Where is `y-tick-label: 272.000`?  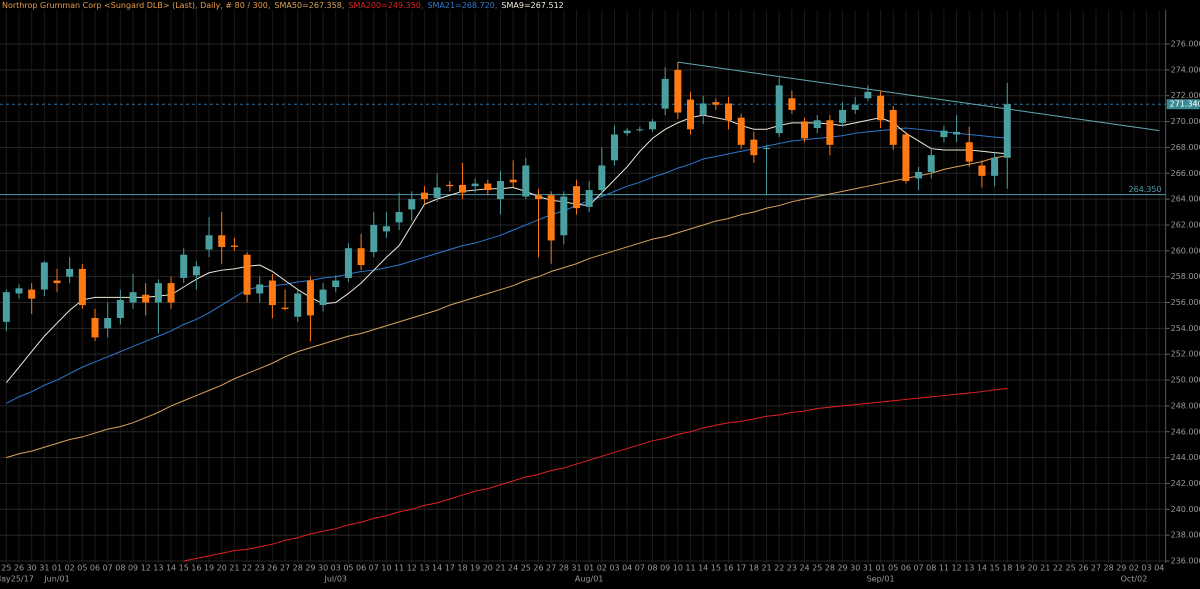
y-tick-label: 272.000 is located at coordinates (1185, 95).